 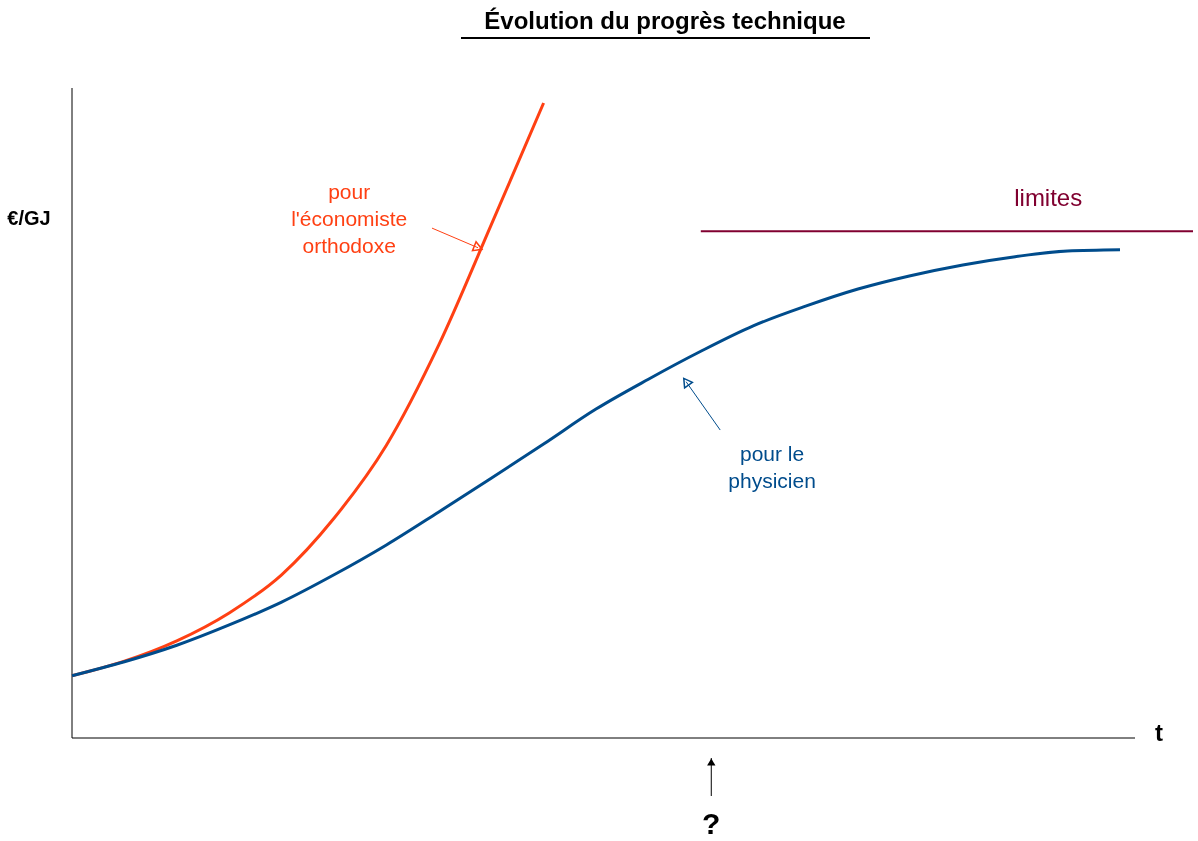 What do you see at coordinates (29, 218) in the screenshot?
I see `y-axis-title: €/GJ` at bounding box center [29, 218].